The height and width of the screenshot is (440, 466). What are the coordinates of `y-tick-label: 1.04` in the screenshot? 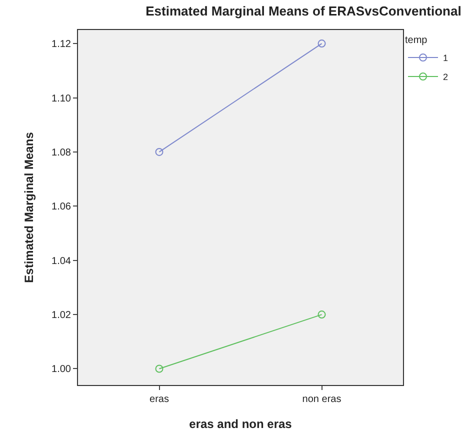 It's located at (62, 261).